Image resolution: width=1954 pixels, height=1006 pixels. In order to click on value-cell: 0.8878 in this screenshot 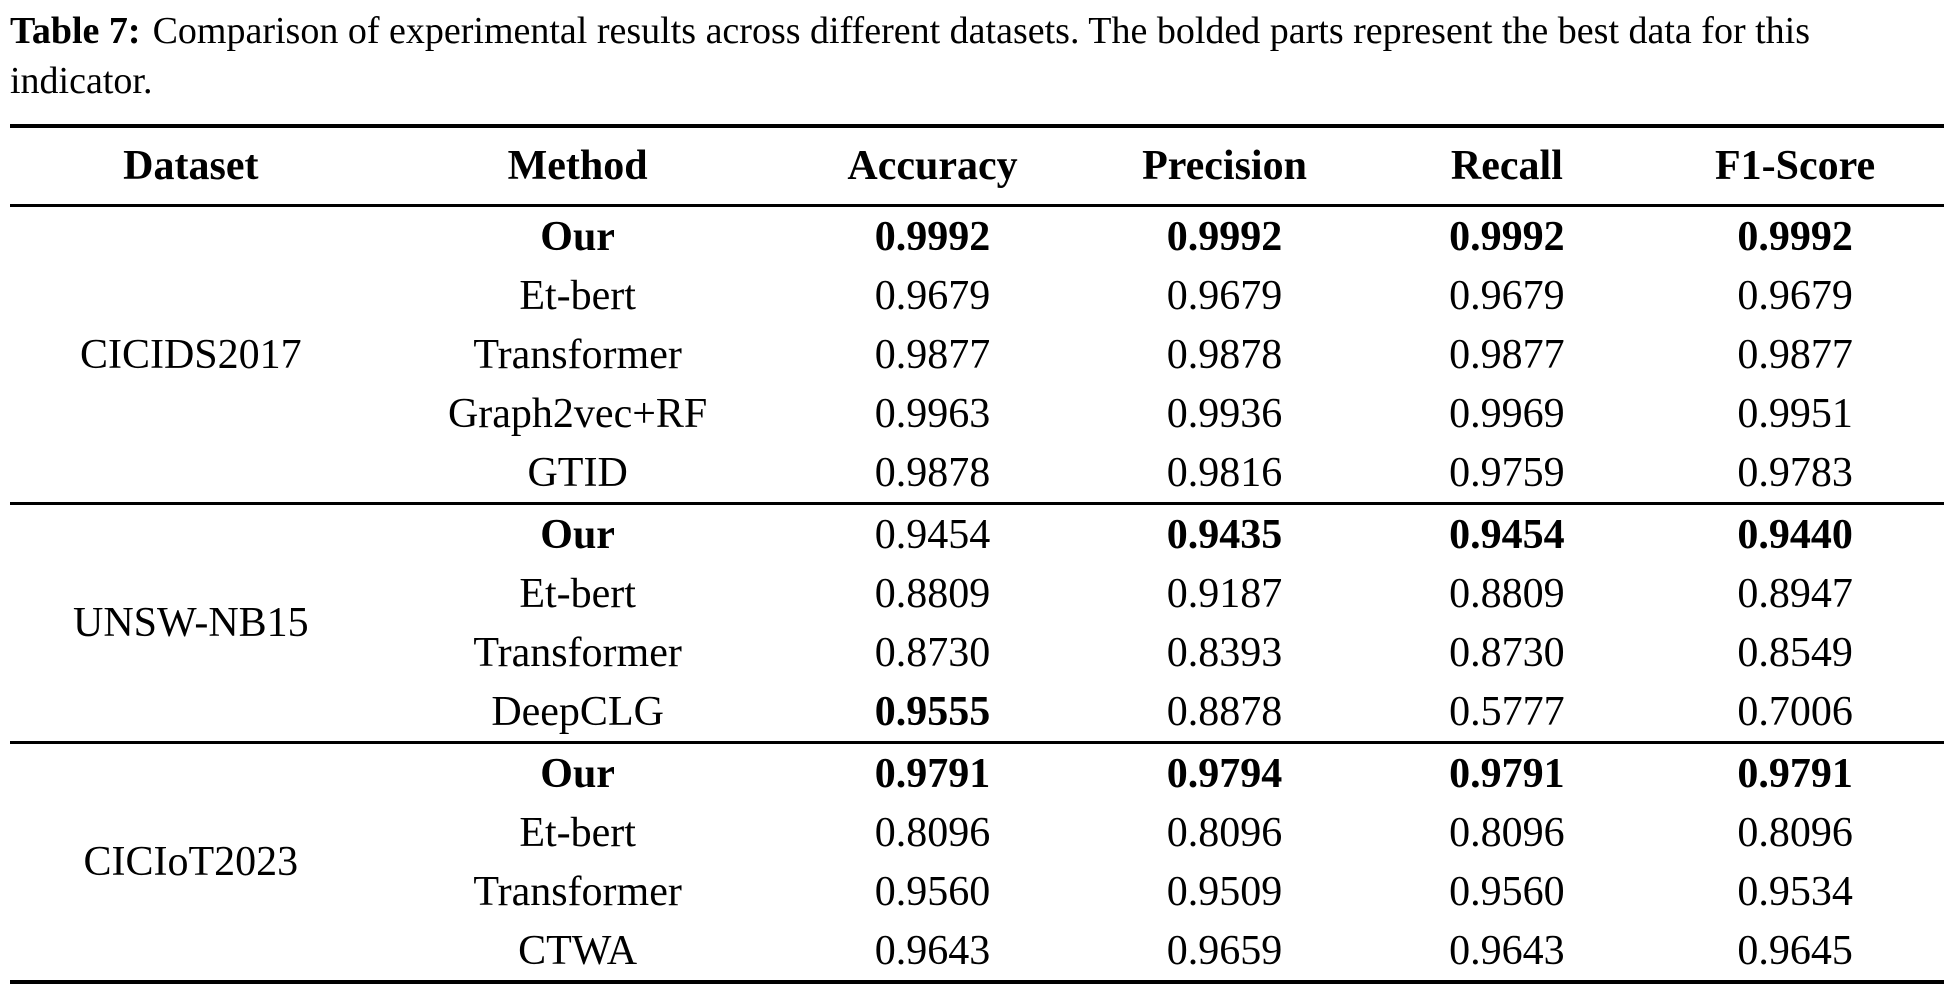, I will do `click(1224, 711)`.